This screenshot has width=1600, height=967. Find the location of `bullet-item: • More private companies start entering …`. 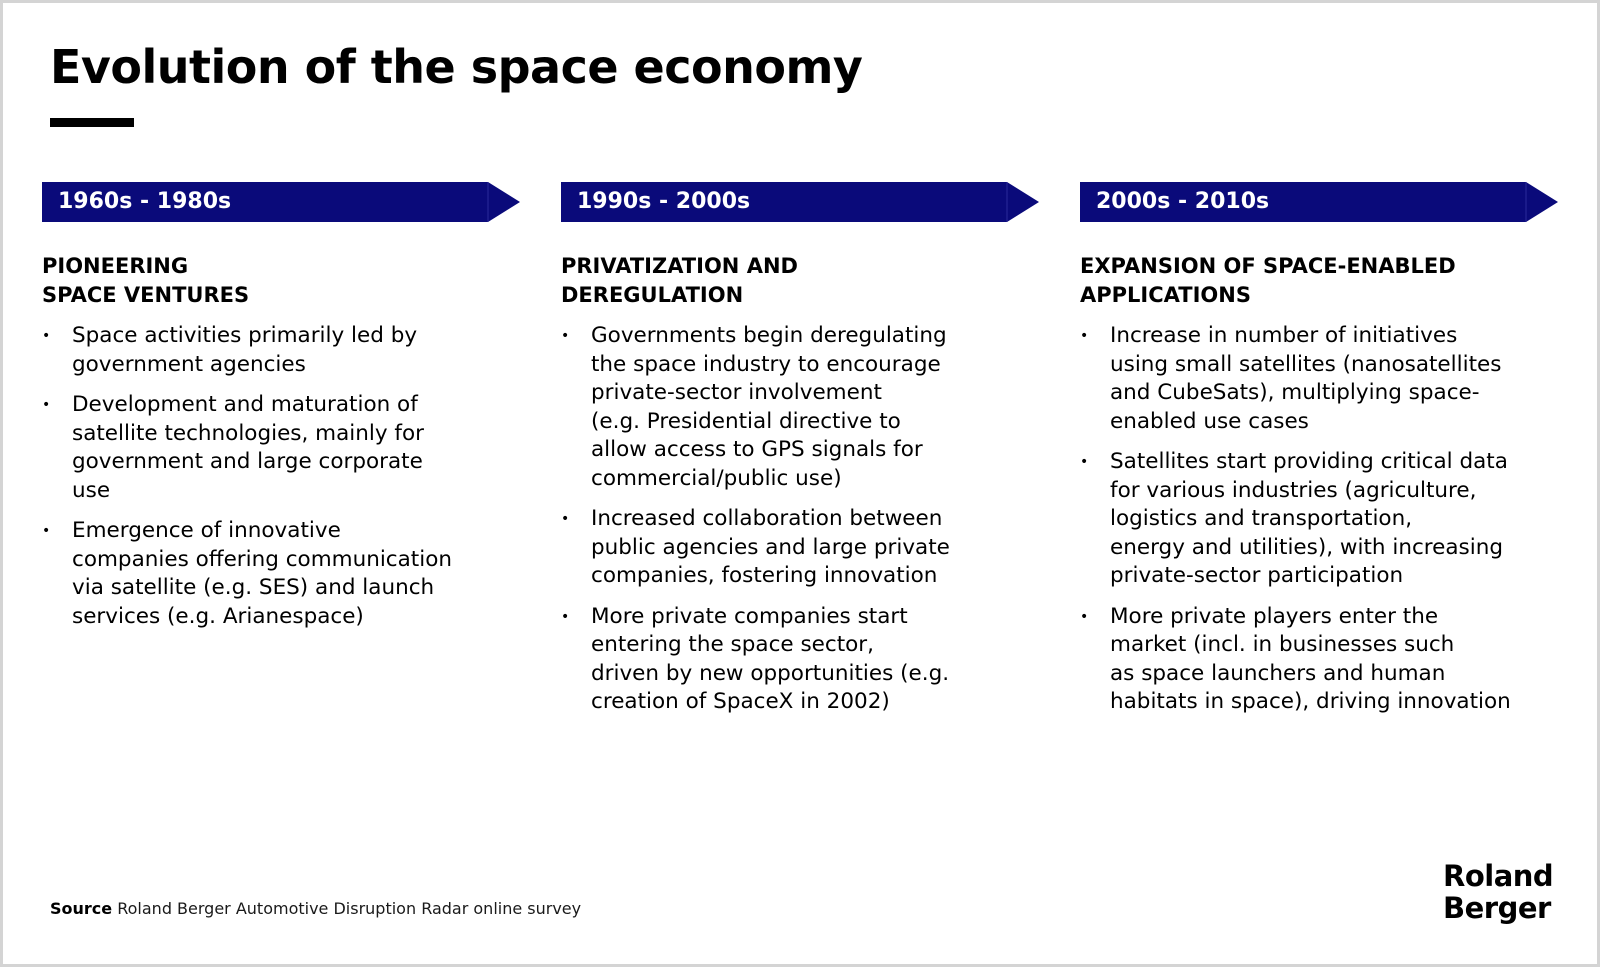

bullet-item: • More private companies start entering … is located at coordinates (800, 660).